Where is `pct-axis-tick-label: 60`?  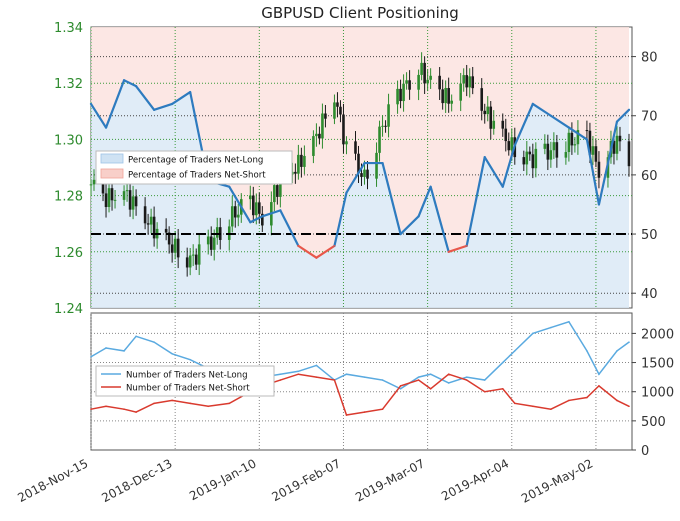
pct-axis-tick-label: 60 is located at coordinates (649, 176).